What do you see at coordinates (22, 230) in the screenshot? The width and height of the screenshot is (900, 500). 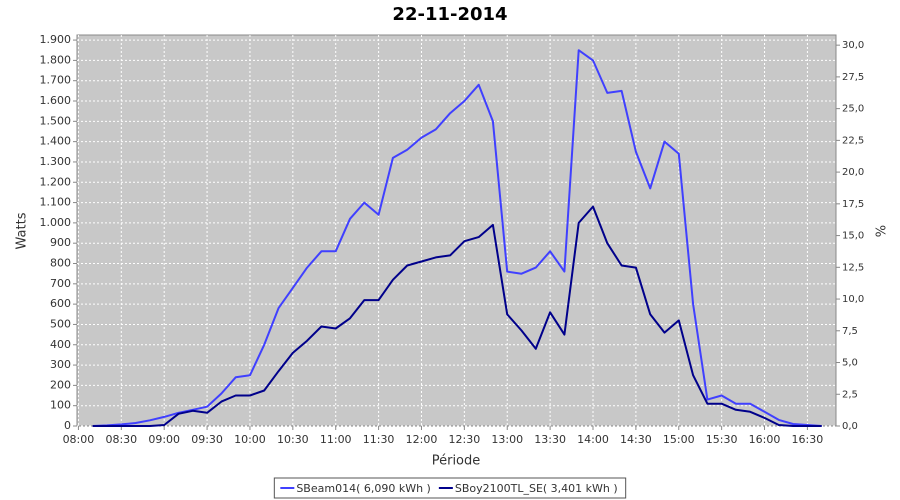 I see `y-axis-label: Watts` at bounding box center [22, 230].